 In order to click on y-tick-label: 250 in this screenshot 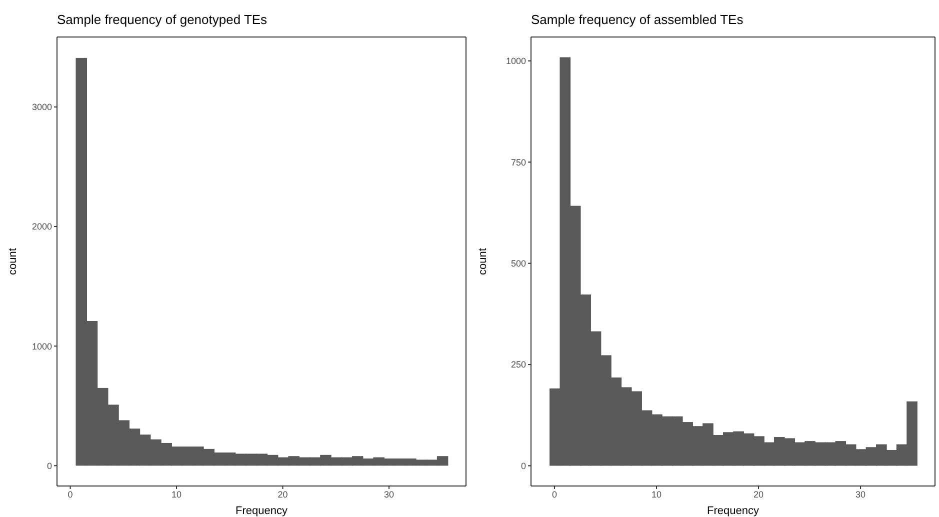, I will do `click(518, 365)`.